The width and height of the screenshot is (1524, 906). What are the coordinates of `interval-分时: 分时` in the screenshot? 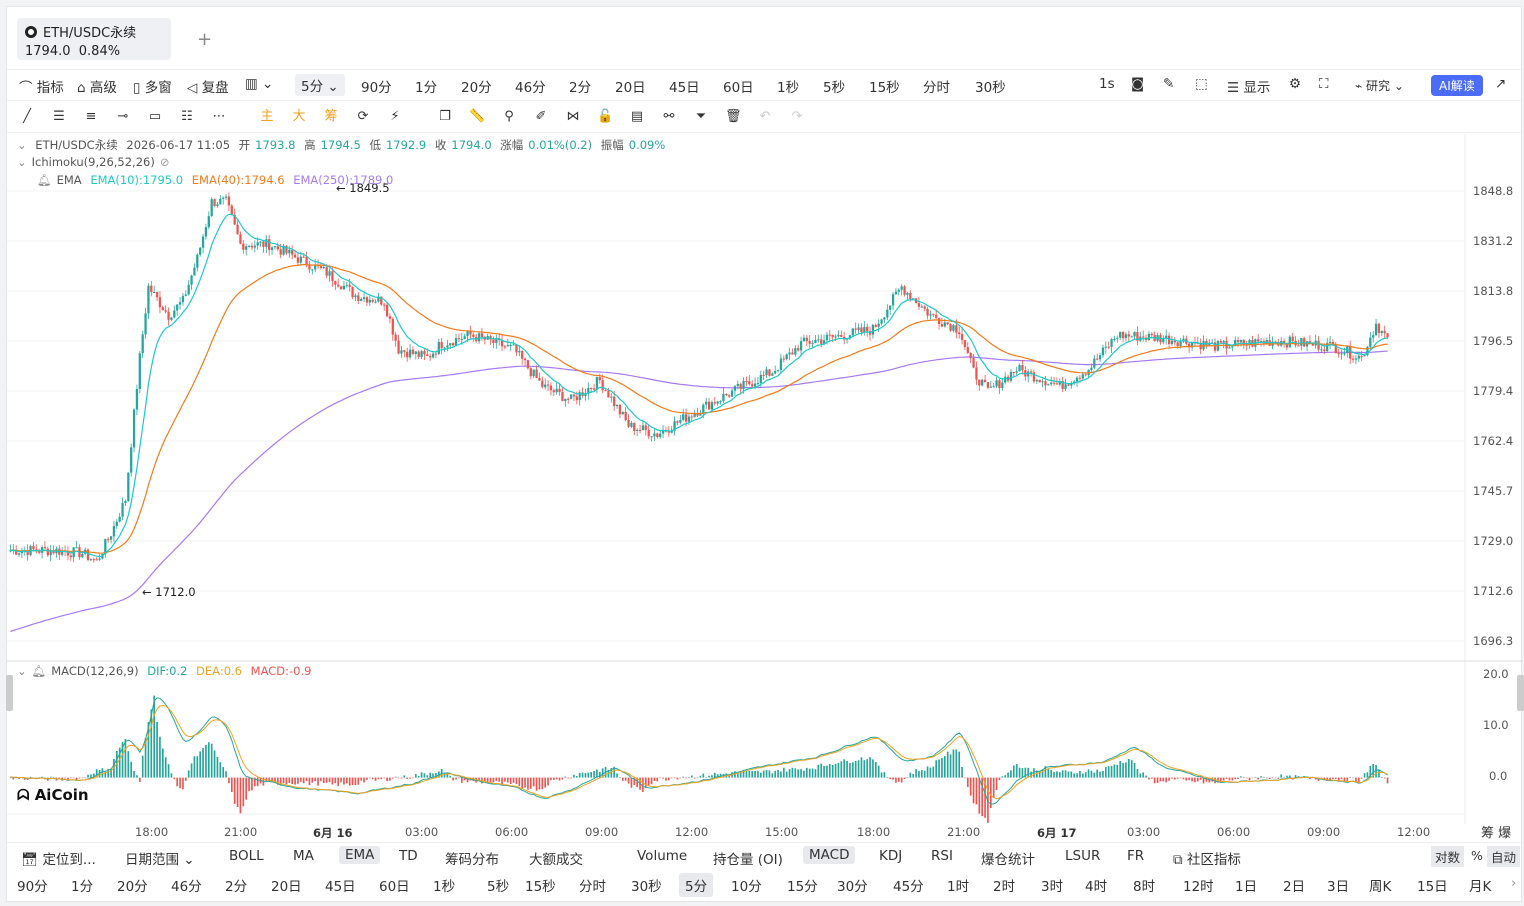 It's located at (936, 88).